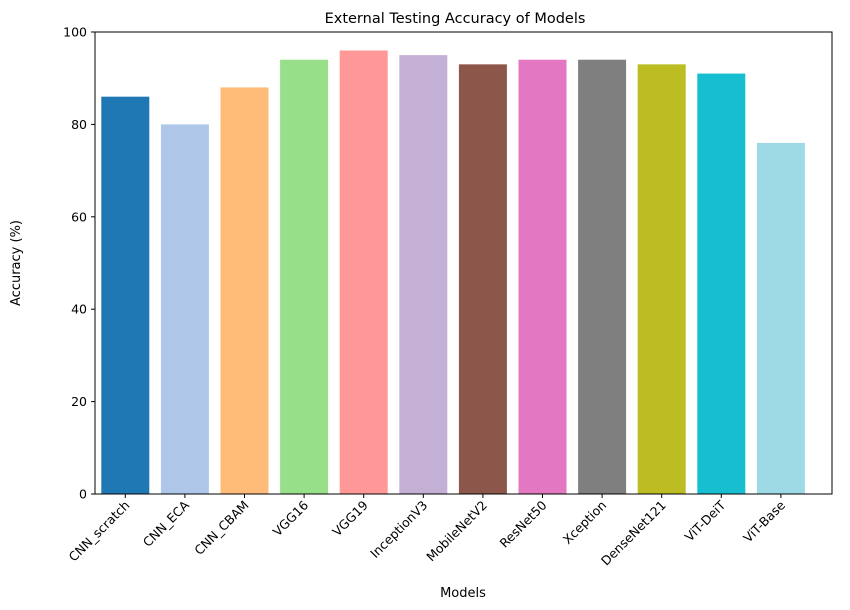  What do you see at coordinates (423, 274) in the screenshot?
I see `bar-inceptionv3` at bounding box center [423, 274].